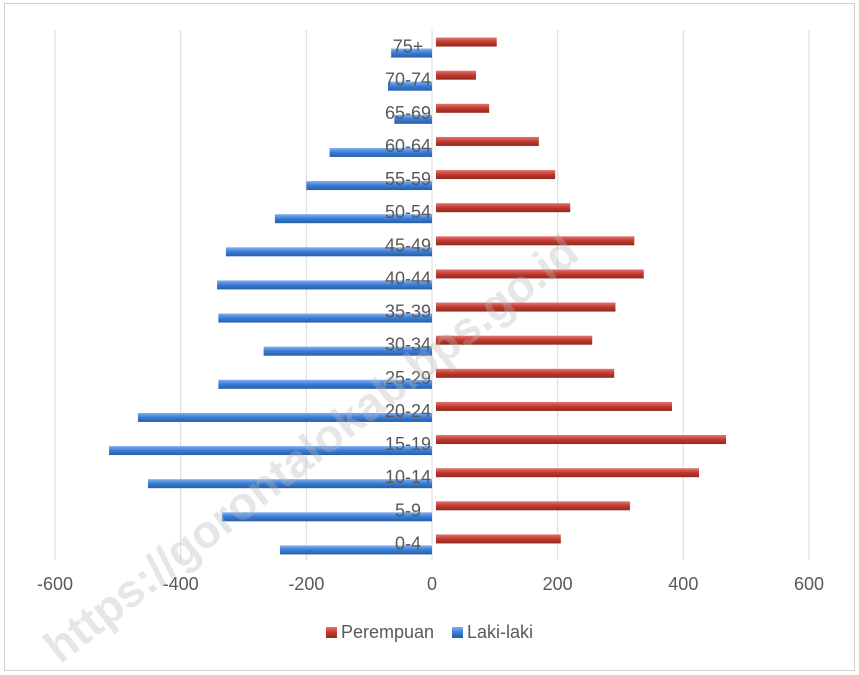 Image resolution: width=859 pixels, height=675 pixels. I want to click on x-tick-label: 0, so click(432, 584).